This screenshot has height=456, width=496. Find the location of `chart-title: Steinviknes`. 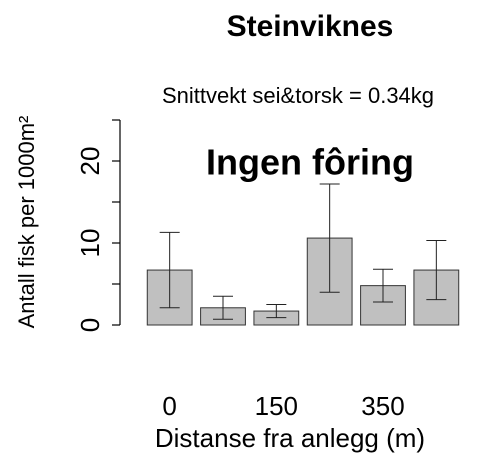

chart-title: Steinviknes is located at coordinates (310, 26).